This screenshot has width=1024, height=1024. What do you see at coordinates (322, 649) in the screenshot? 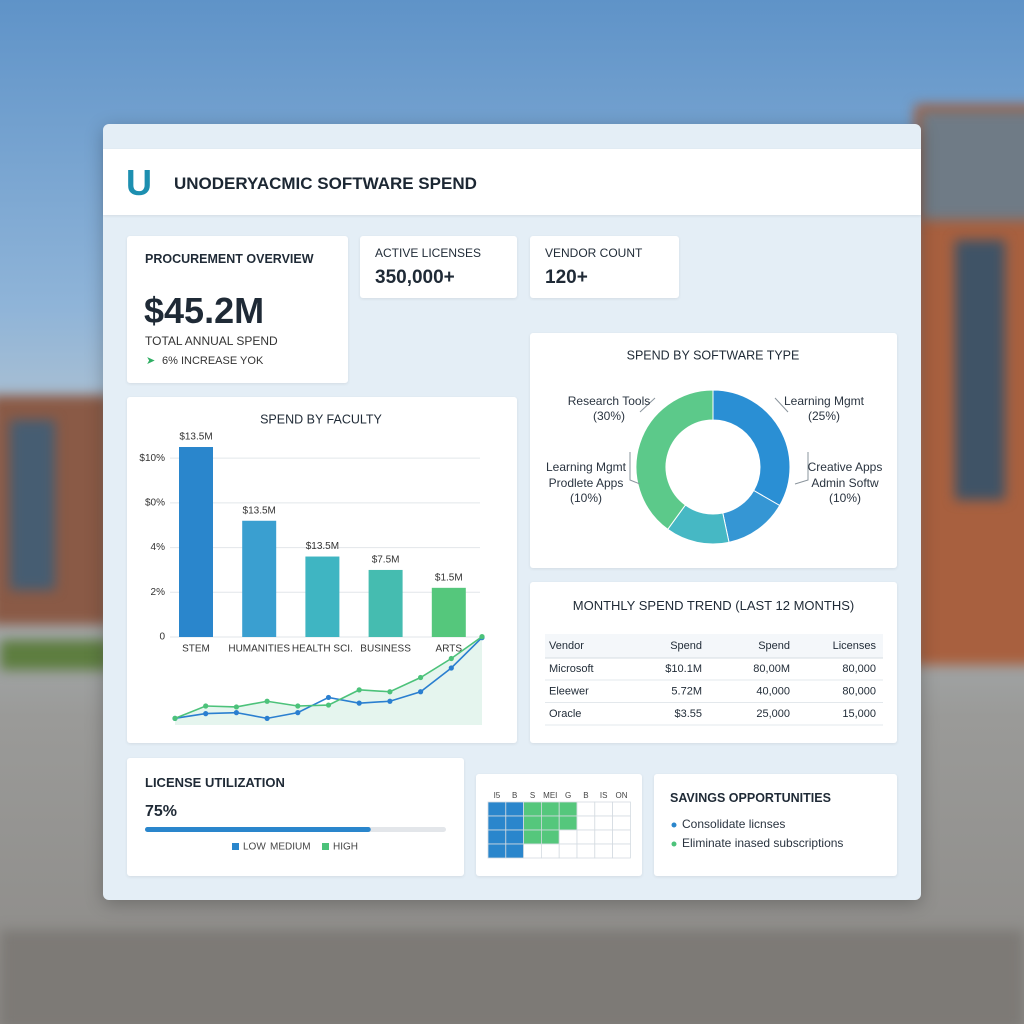
I see `x-tick-label: HEALTH SCI.` at bounding box center [322, 649].